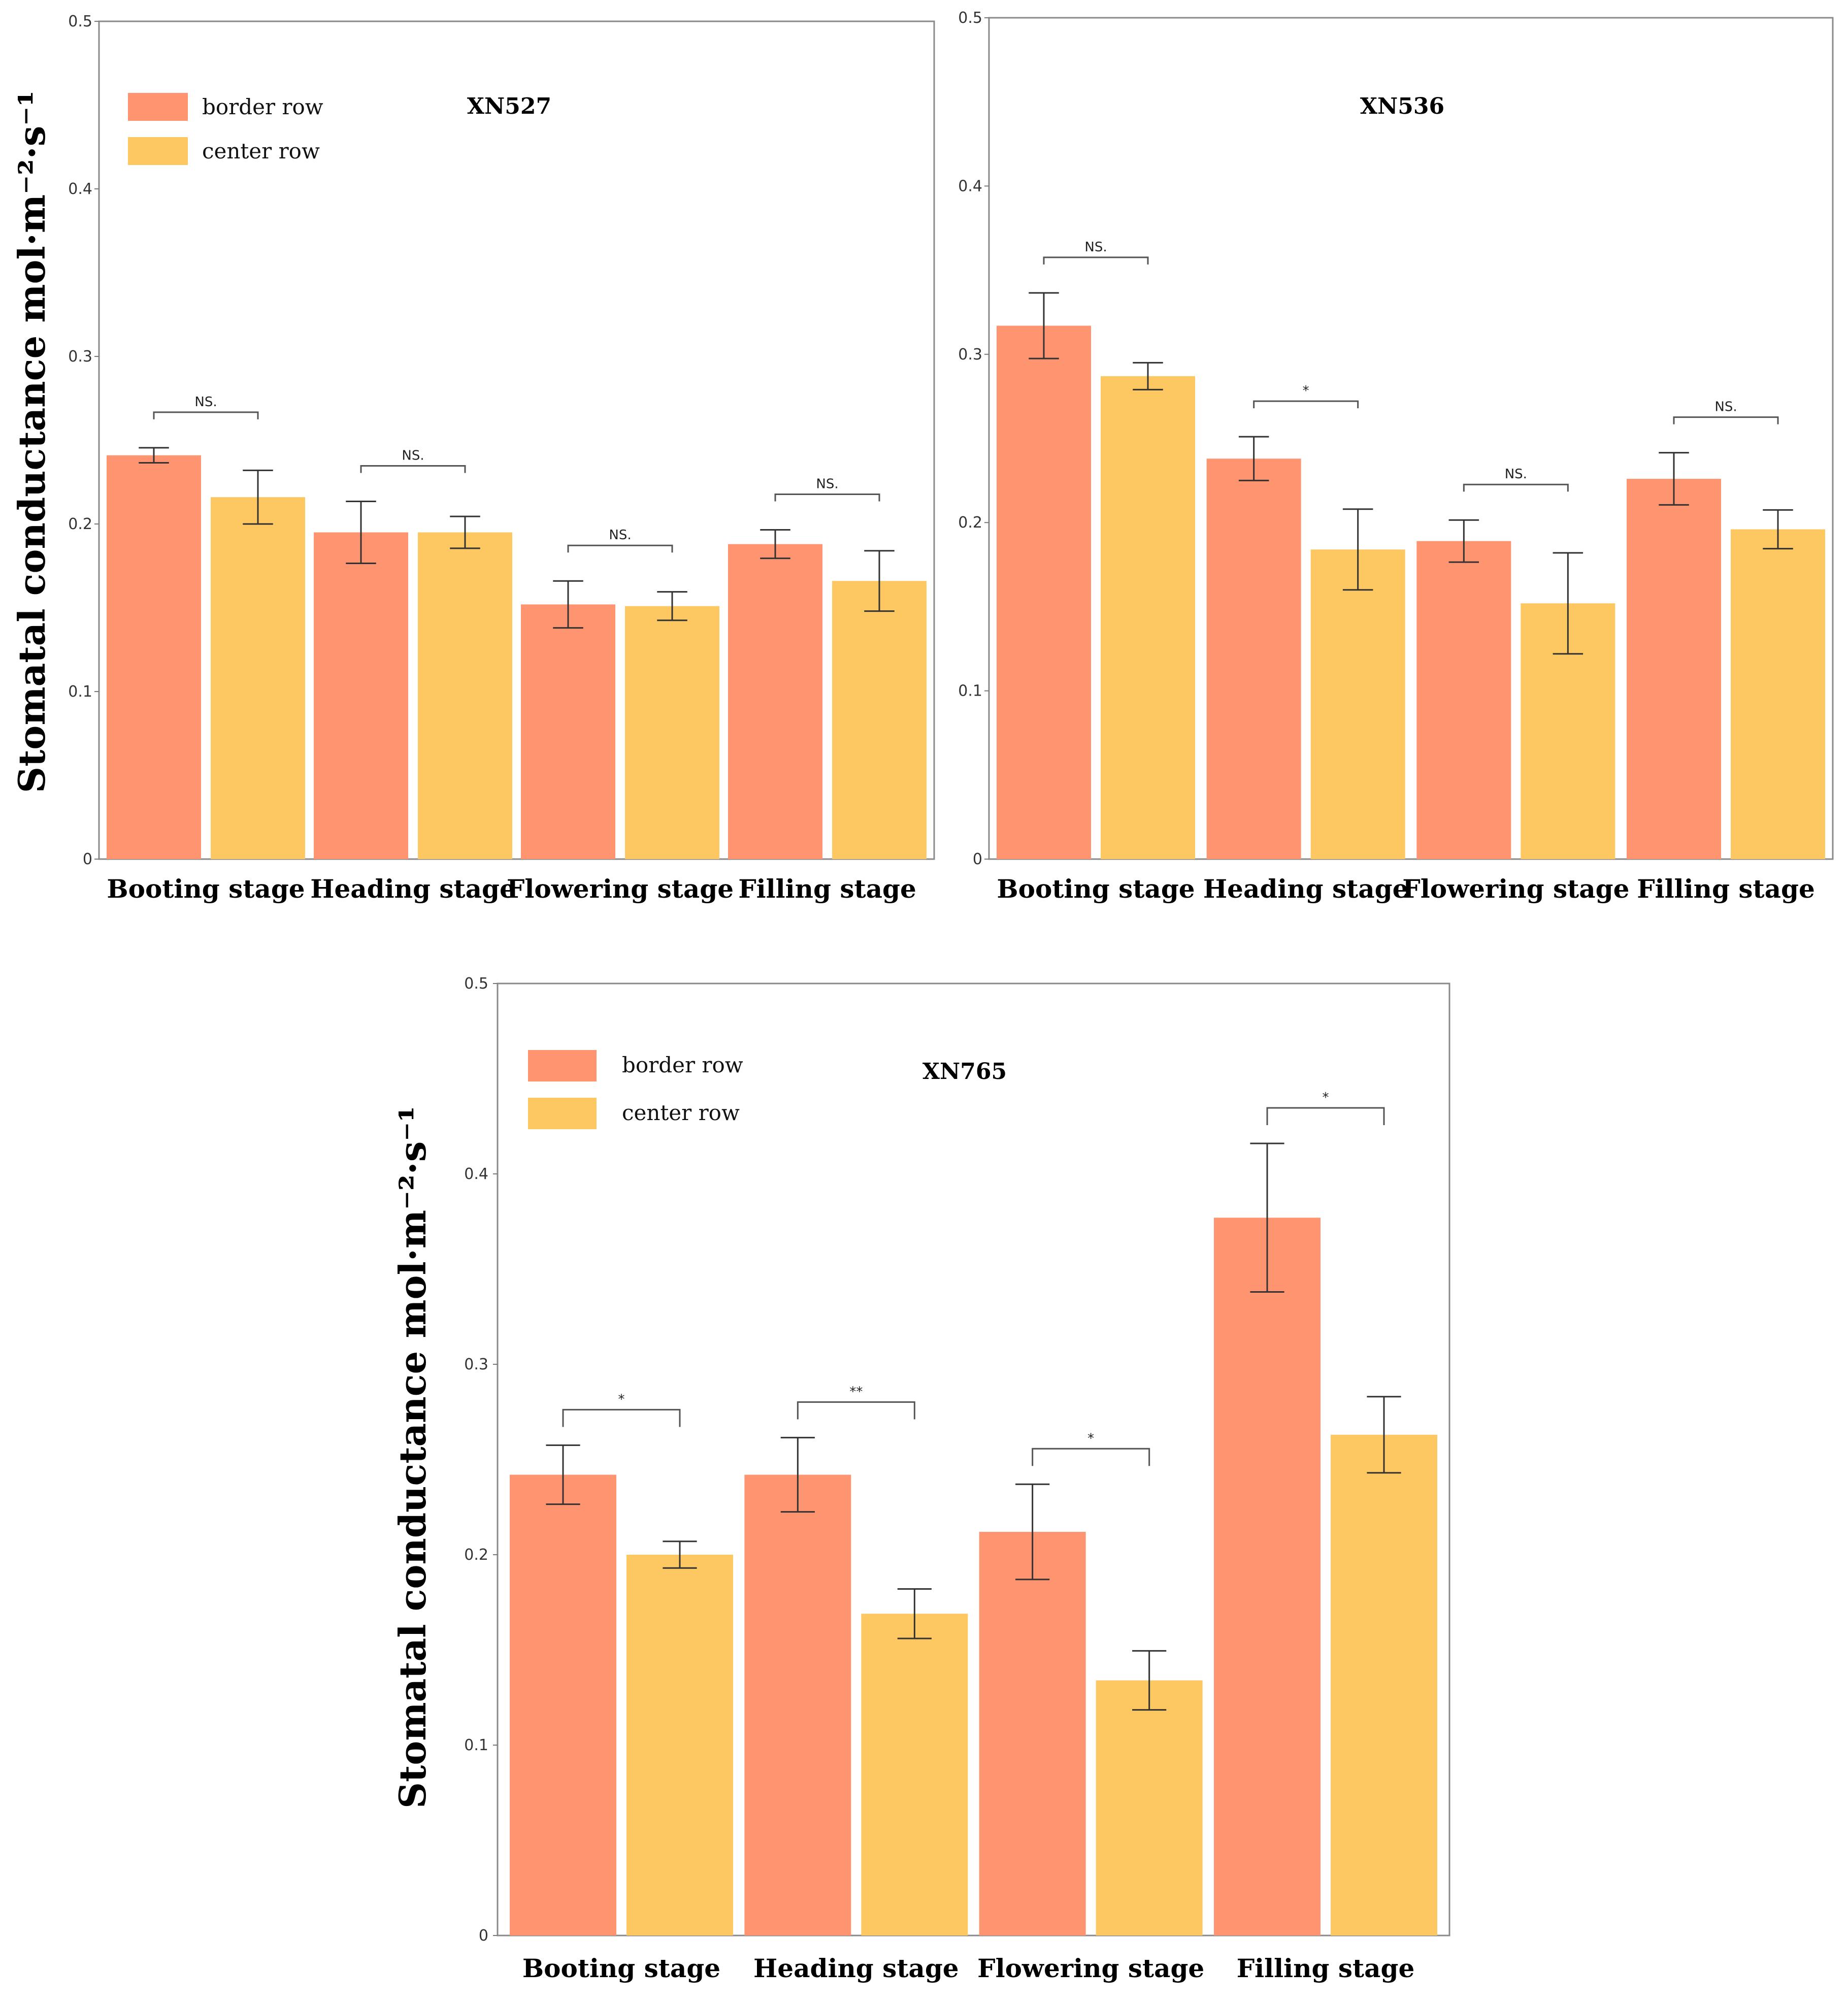  Describe the element at coordinates (856, 1391) in the screenshot. I see `significance-label: **` at that location.